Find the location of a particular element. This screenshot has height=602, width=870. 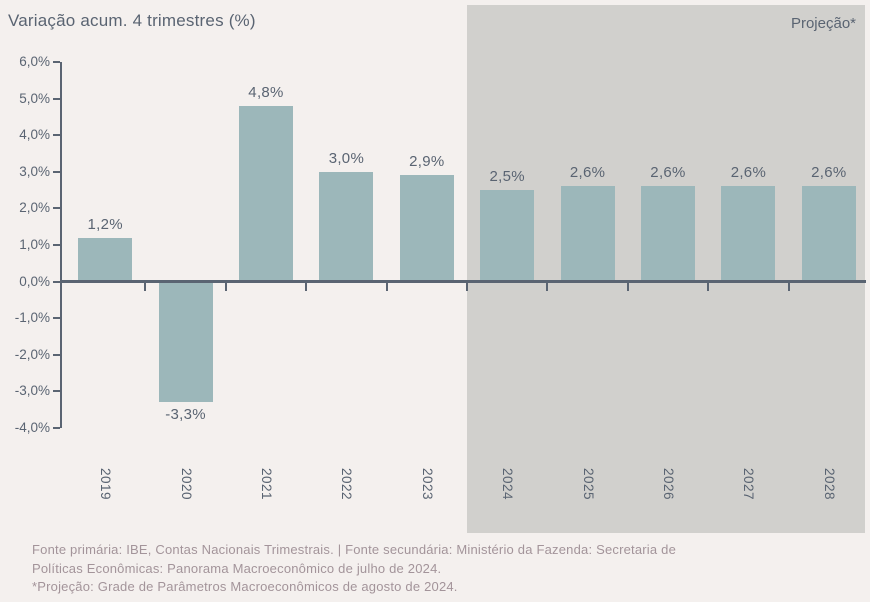

x-axis-label-2022: 2022 is located at coordinates (347, 484).